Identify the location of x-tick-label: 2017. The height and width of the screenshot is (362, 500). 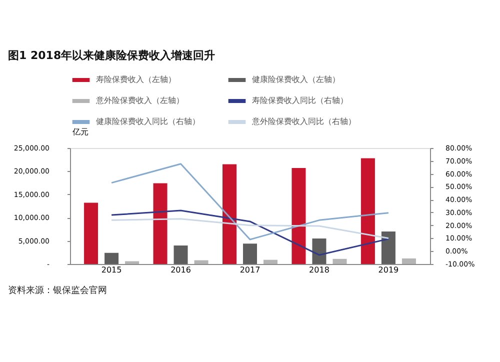
(250, 270).